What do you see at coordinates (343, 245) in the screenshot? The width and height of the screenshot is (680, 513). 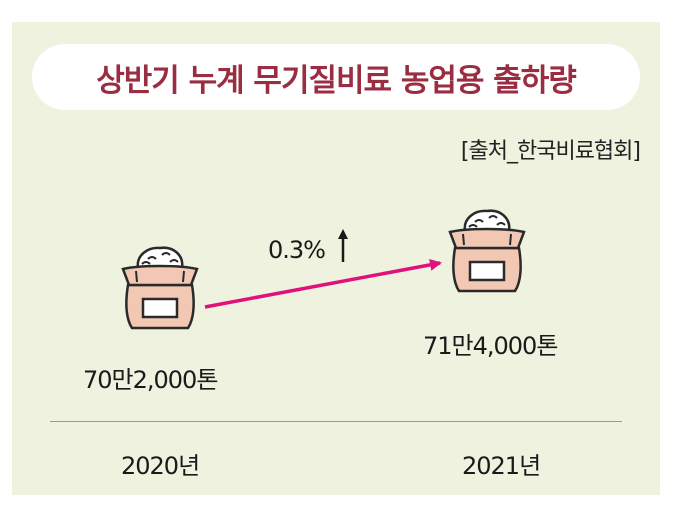 I see `up-arrow-icon` at bounding box center [343, 245].